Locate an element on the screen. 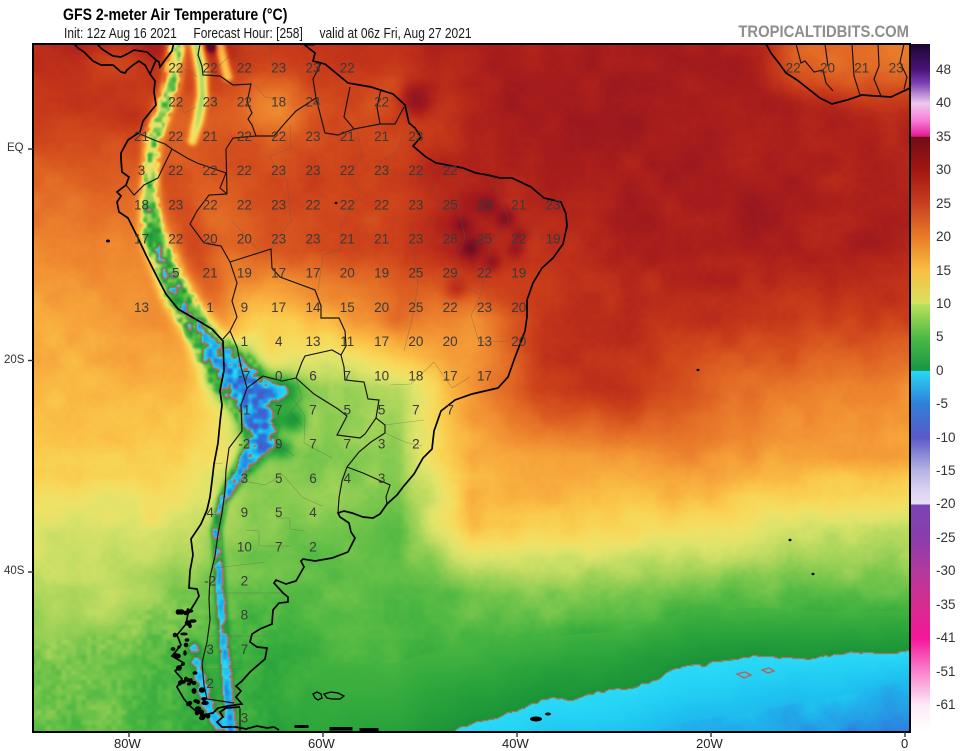  svg-text: 6 is located at coordinates (313, 478).